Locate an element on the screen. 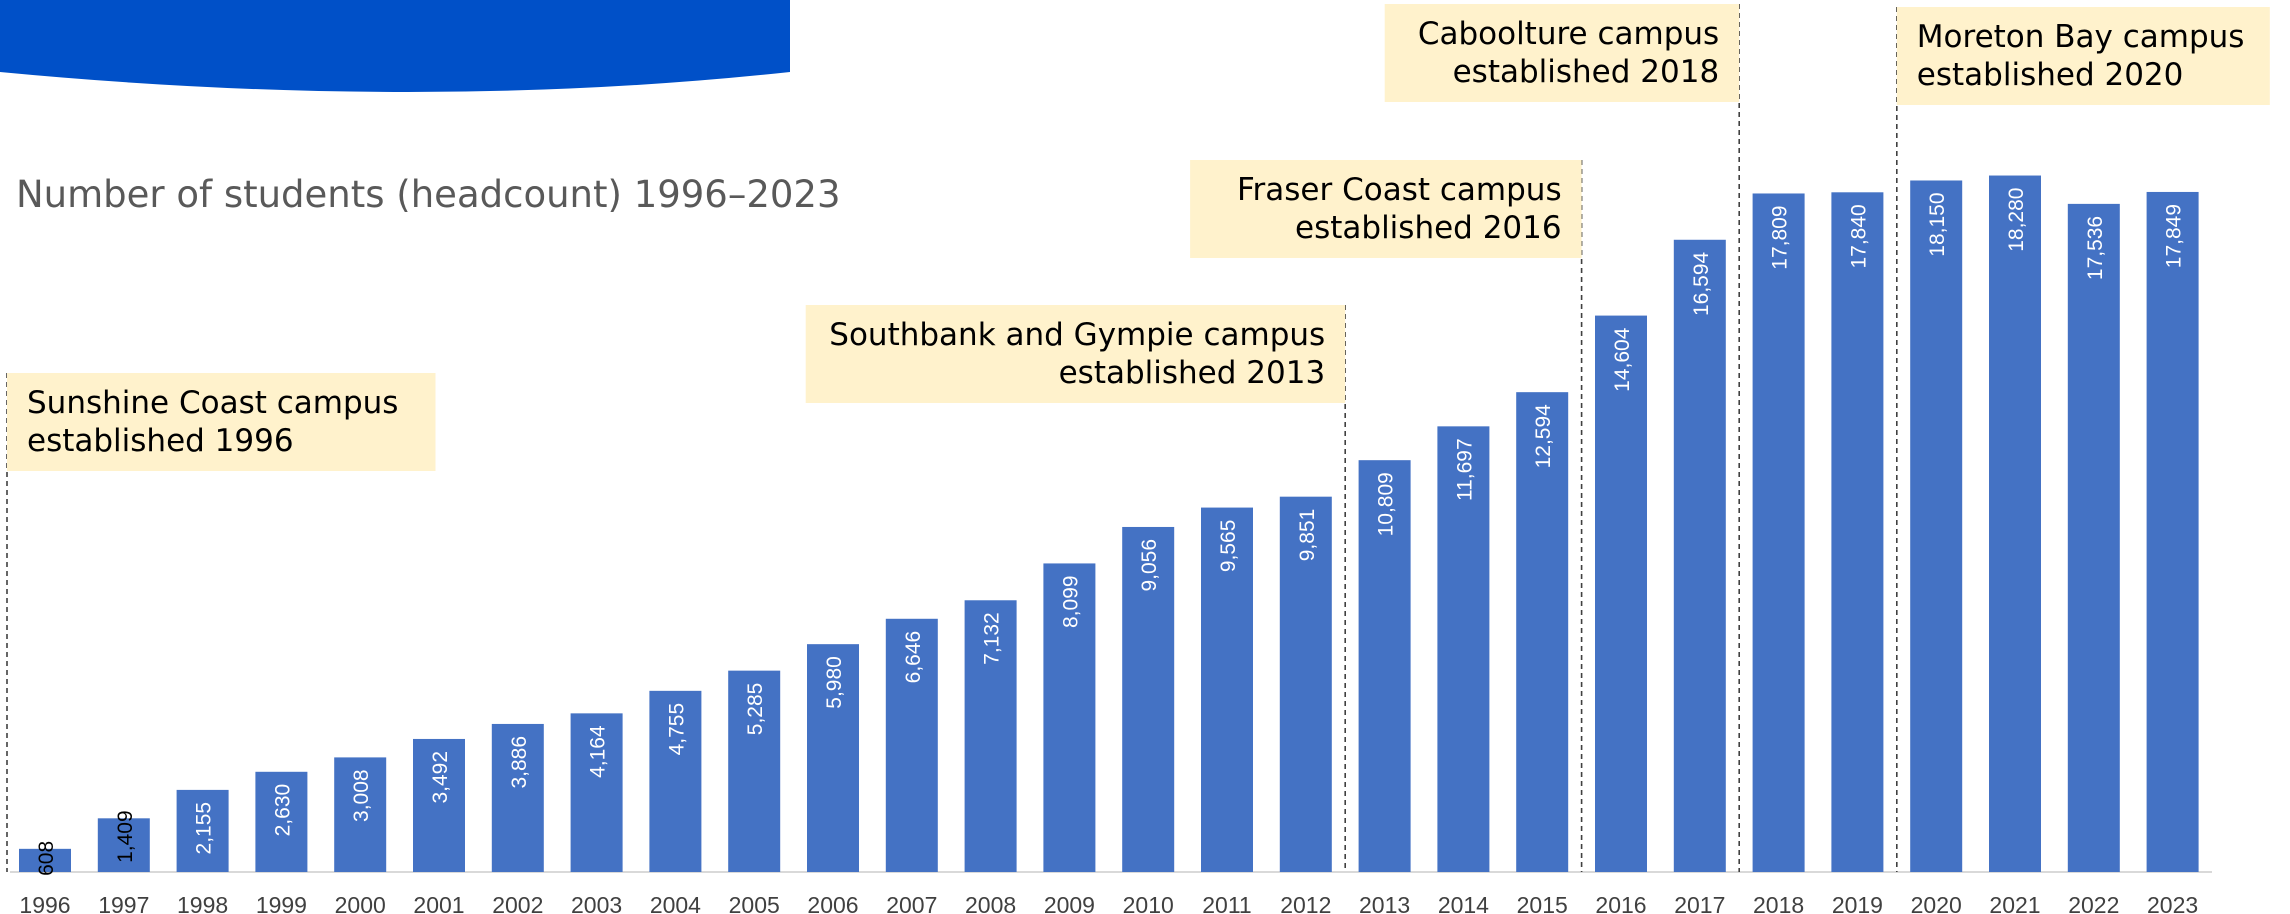 The height and width of the screenshot is (914, 2290). data-label-2002: 3,886 is located at coordinates (519, 762).